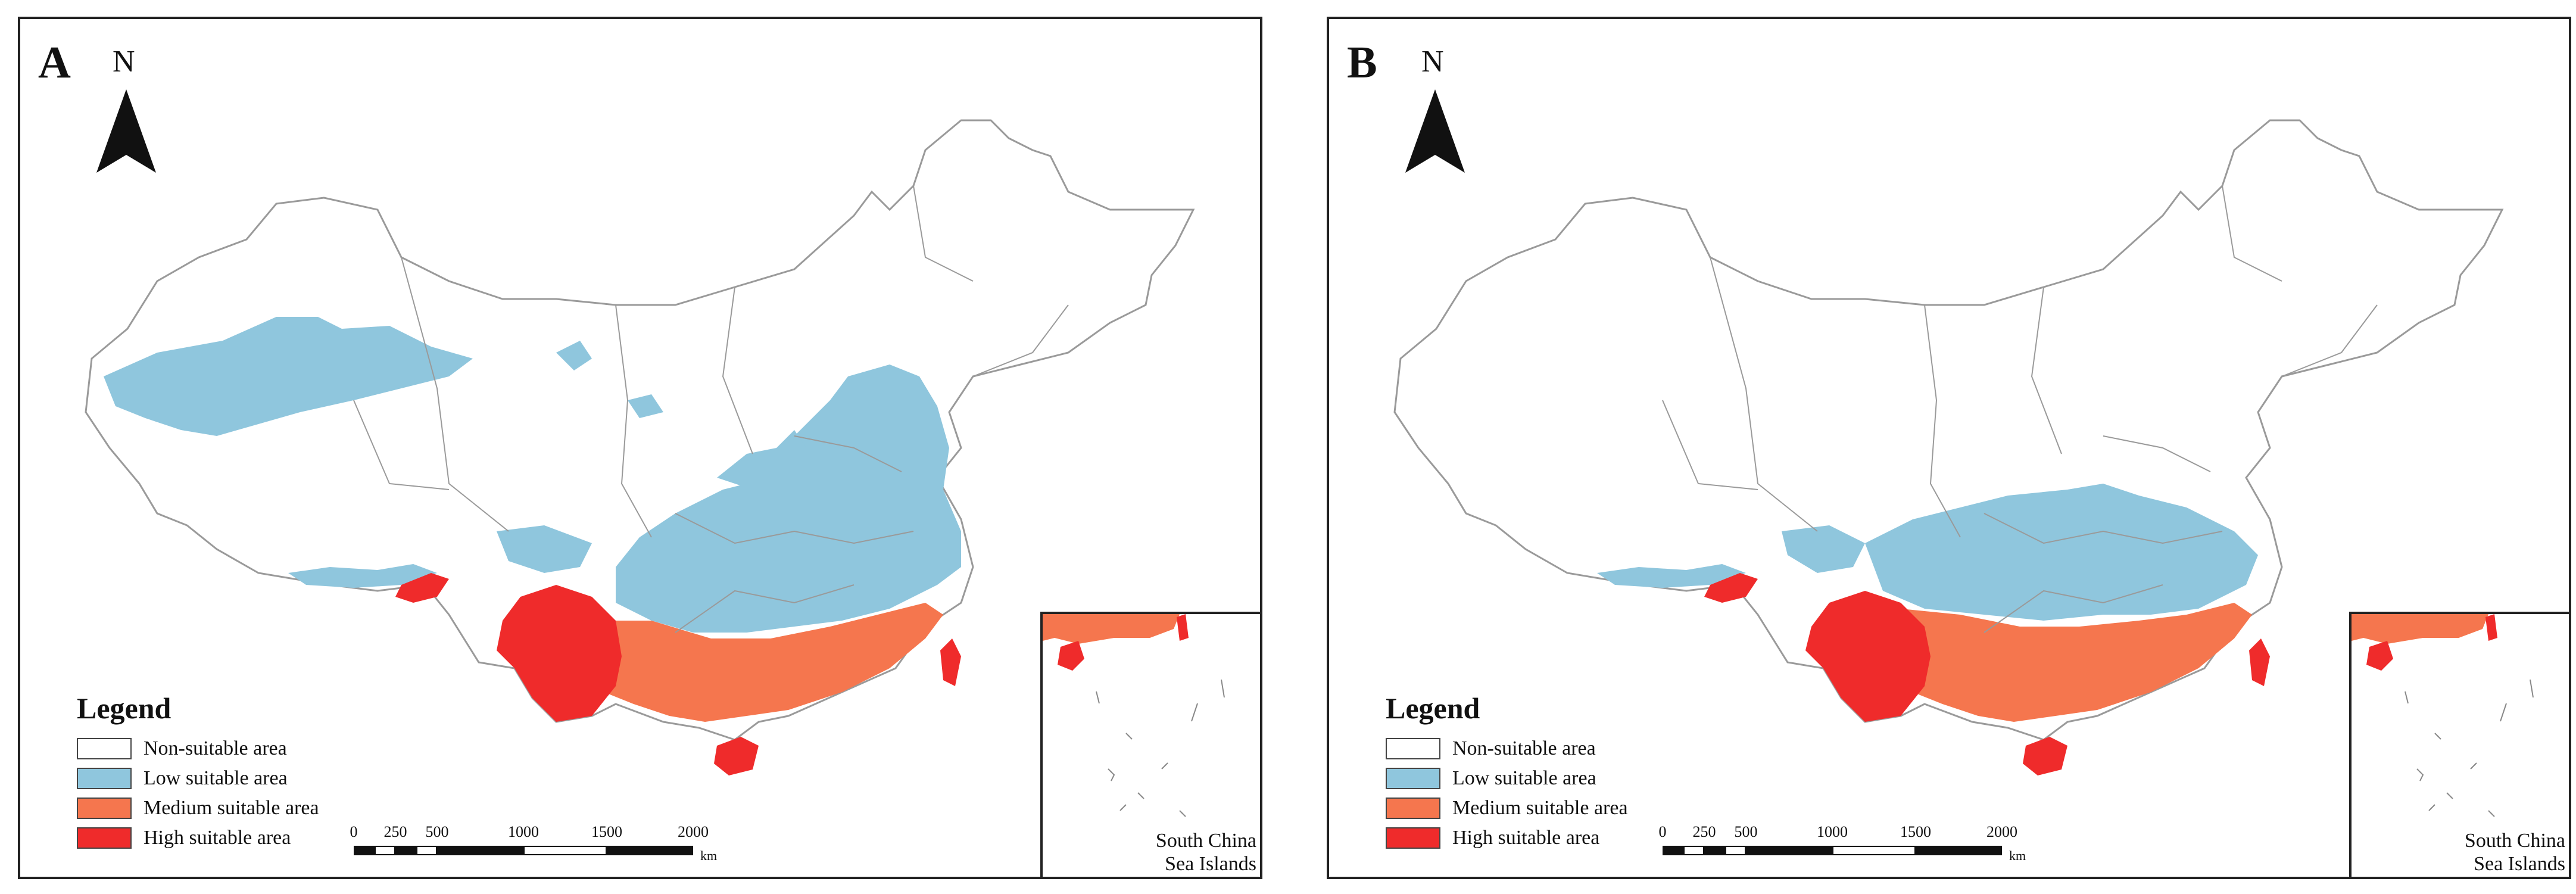 The image size is (2576, 894). I want to click on low-suitable-region-tarim, so click(288, 376).